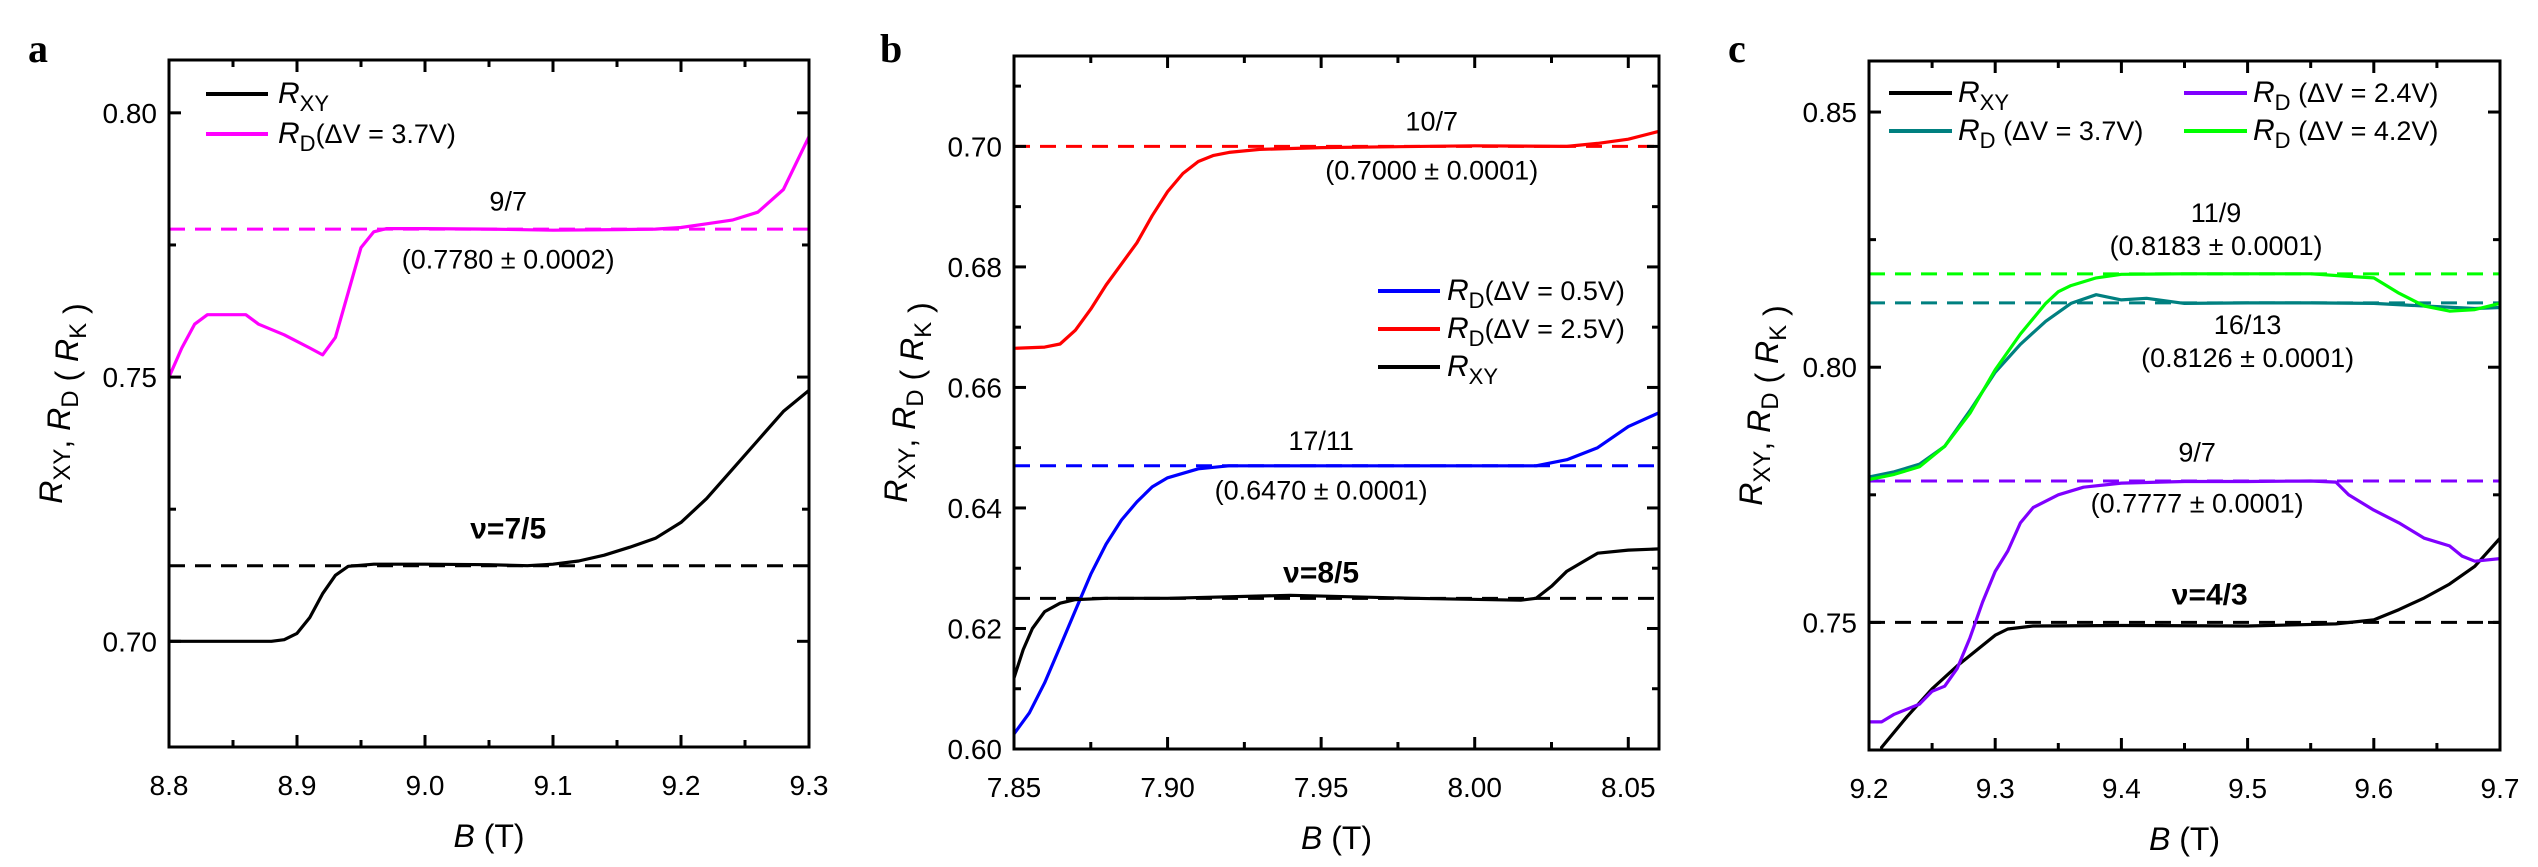 Image resolution: width=2538 pixels, height=867 pixels. I want to click on x-tick-label: 9.4, so click(2121, 788).